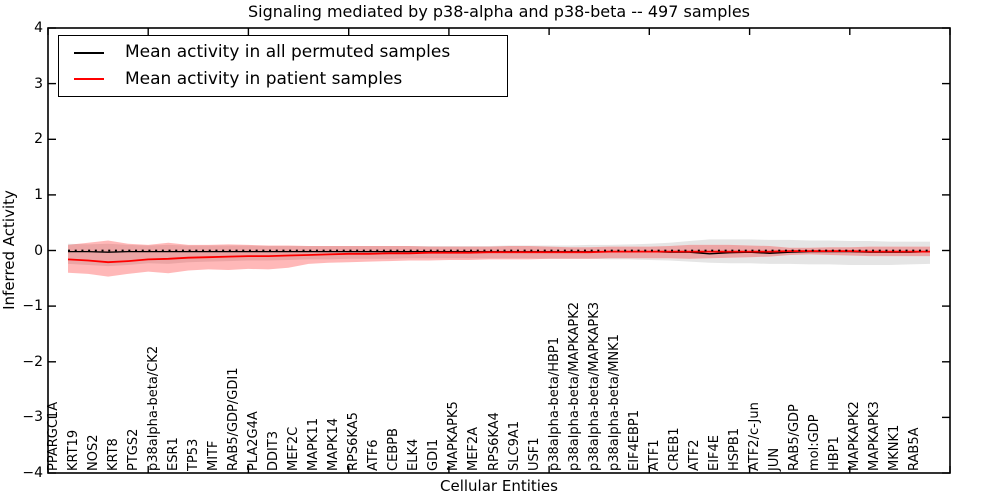  I want to click on x-tick-label: MAPKAPK2, so click(855, 436).